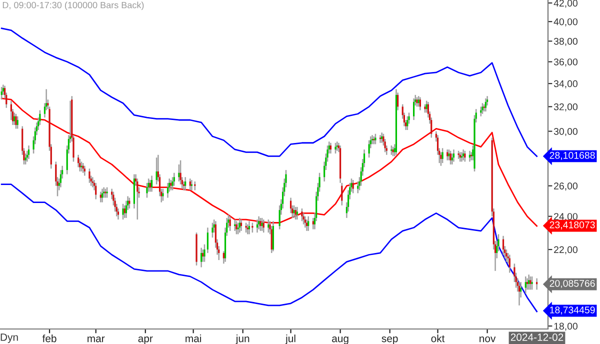 The height and width of the screenshot is (344, 600). What do you see at coordinates (390, 340) in the screenshot?
I see `x-tick-label: sep` at bounding box center [390, 340].